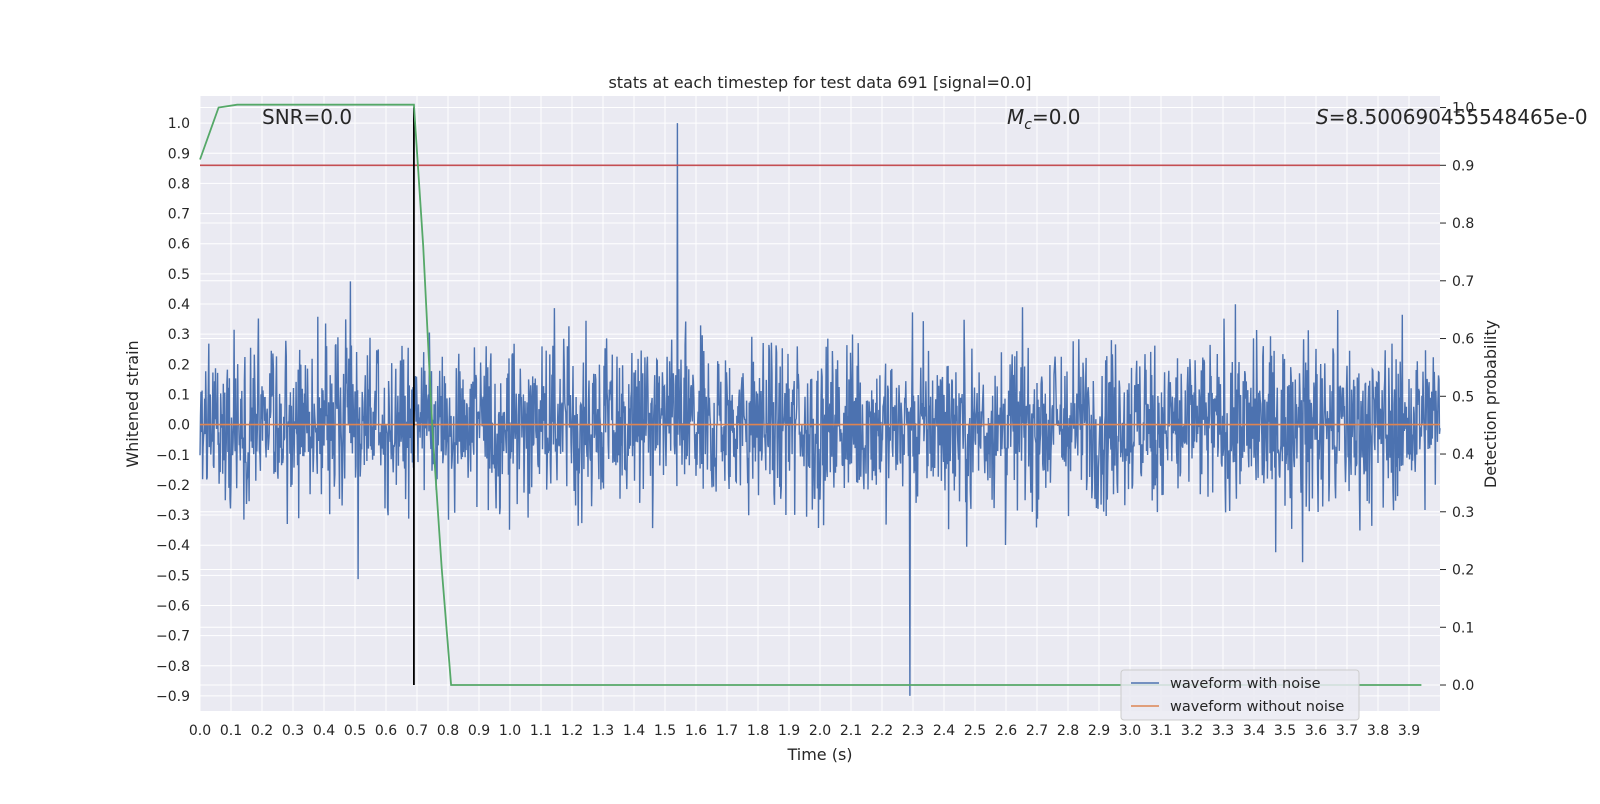 The image size is (1600, 804). I want to click on legend-box, so click(1240, 695).